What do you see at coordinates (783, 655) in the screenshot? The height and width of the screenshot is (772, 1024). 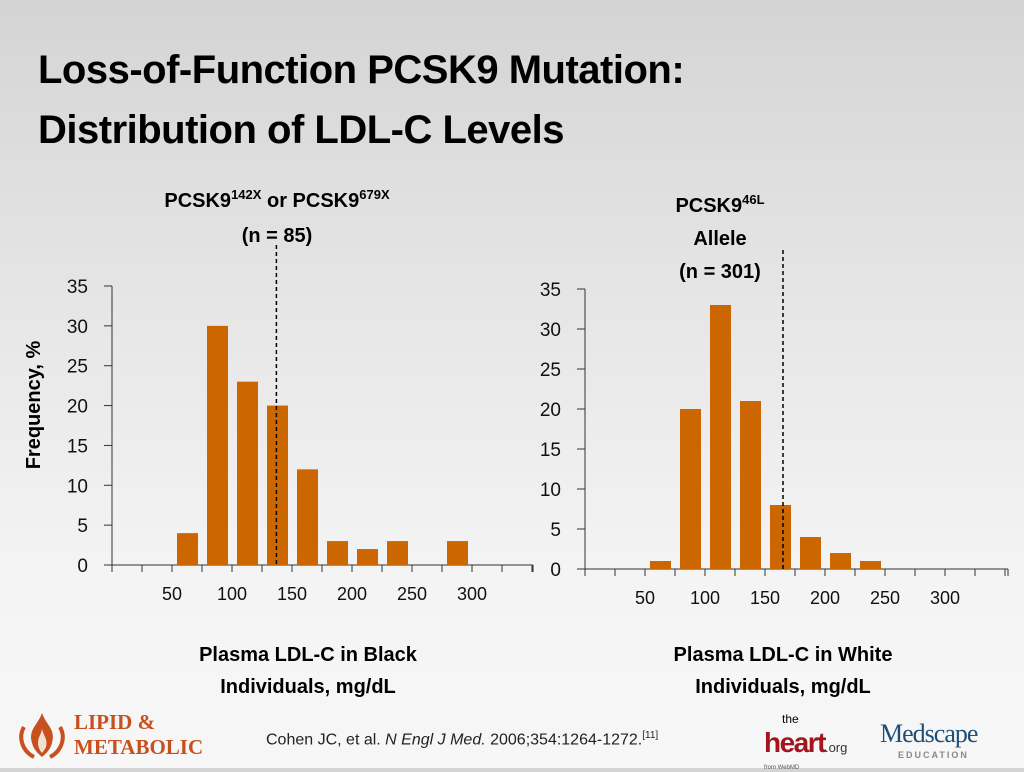 I see `x-axis-label: Plasma LDL-C in White` at bounding box center [783, 655].